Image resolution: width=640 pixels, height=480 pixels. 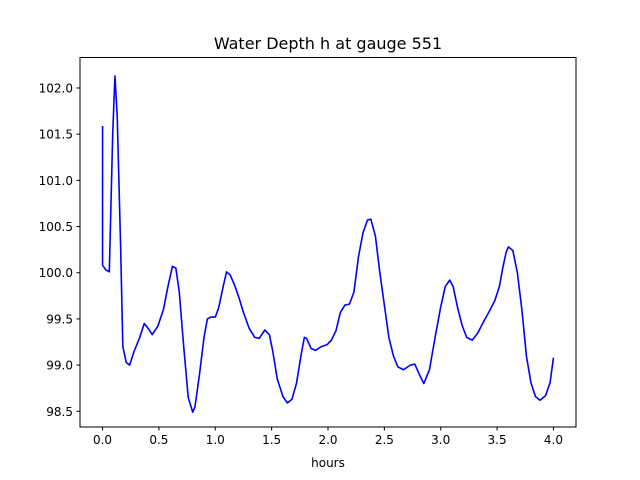 What do you see at coordinates (102, 440) in the screenshot?
I see `x-tick-label: 0.0` at bounding box center [102, 440].